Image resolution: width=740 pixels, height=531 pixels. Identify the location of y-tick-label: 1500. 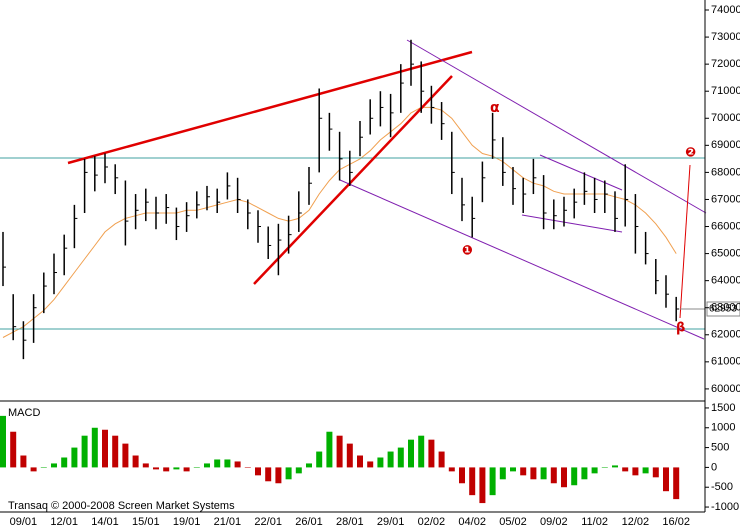
(723, 408).